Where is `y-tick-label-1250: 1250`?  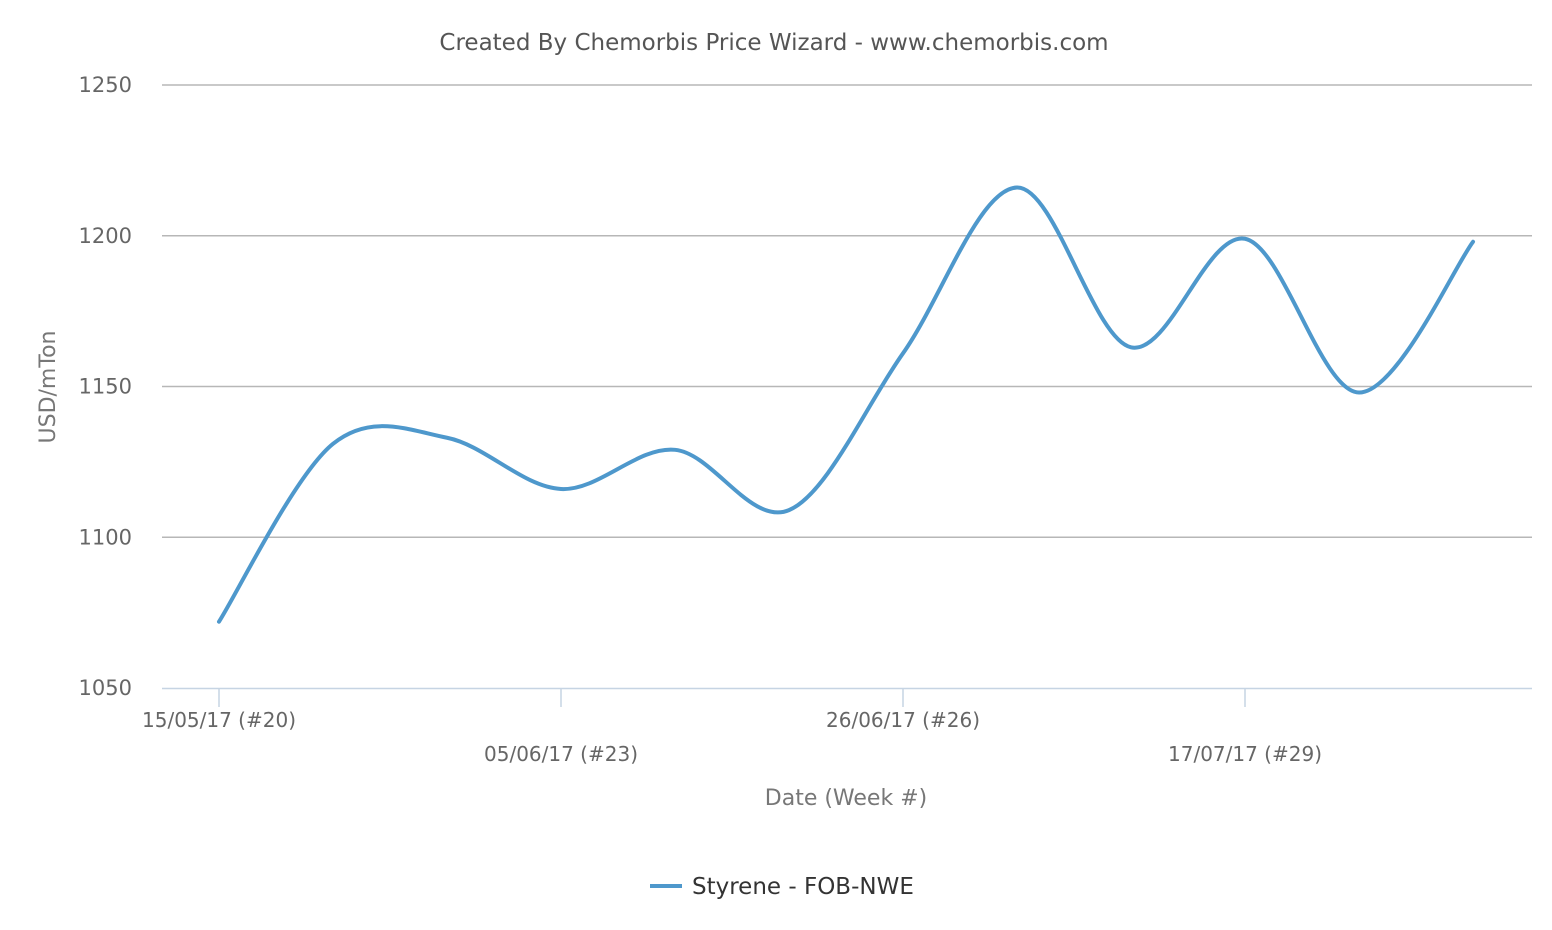 y-tick-label-1250: 1250 is located at coordinates (105, 85).